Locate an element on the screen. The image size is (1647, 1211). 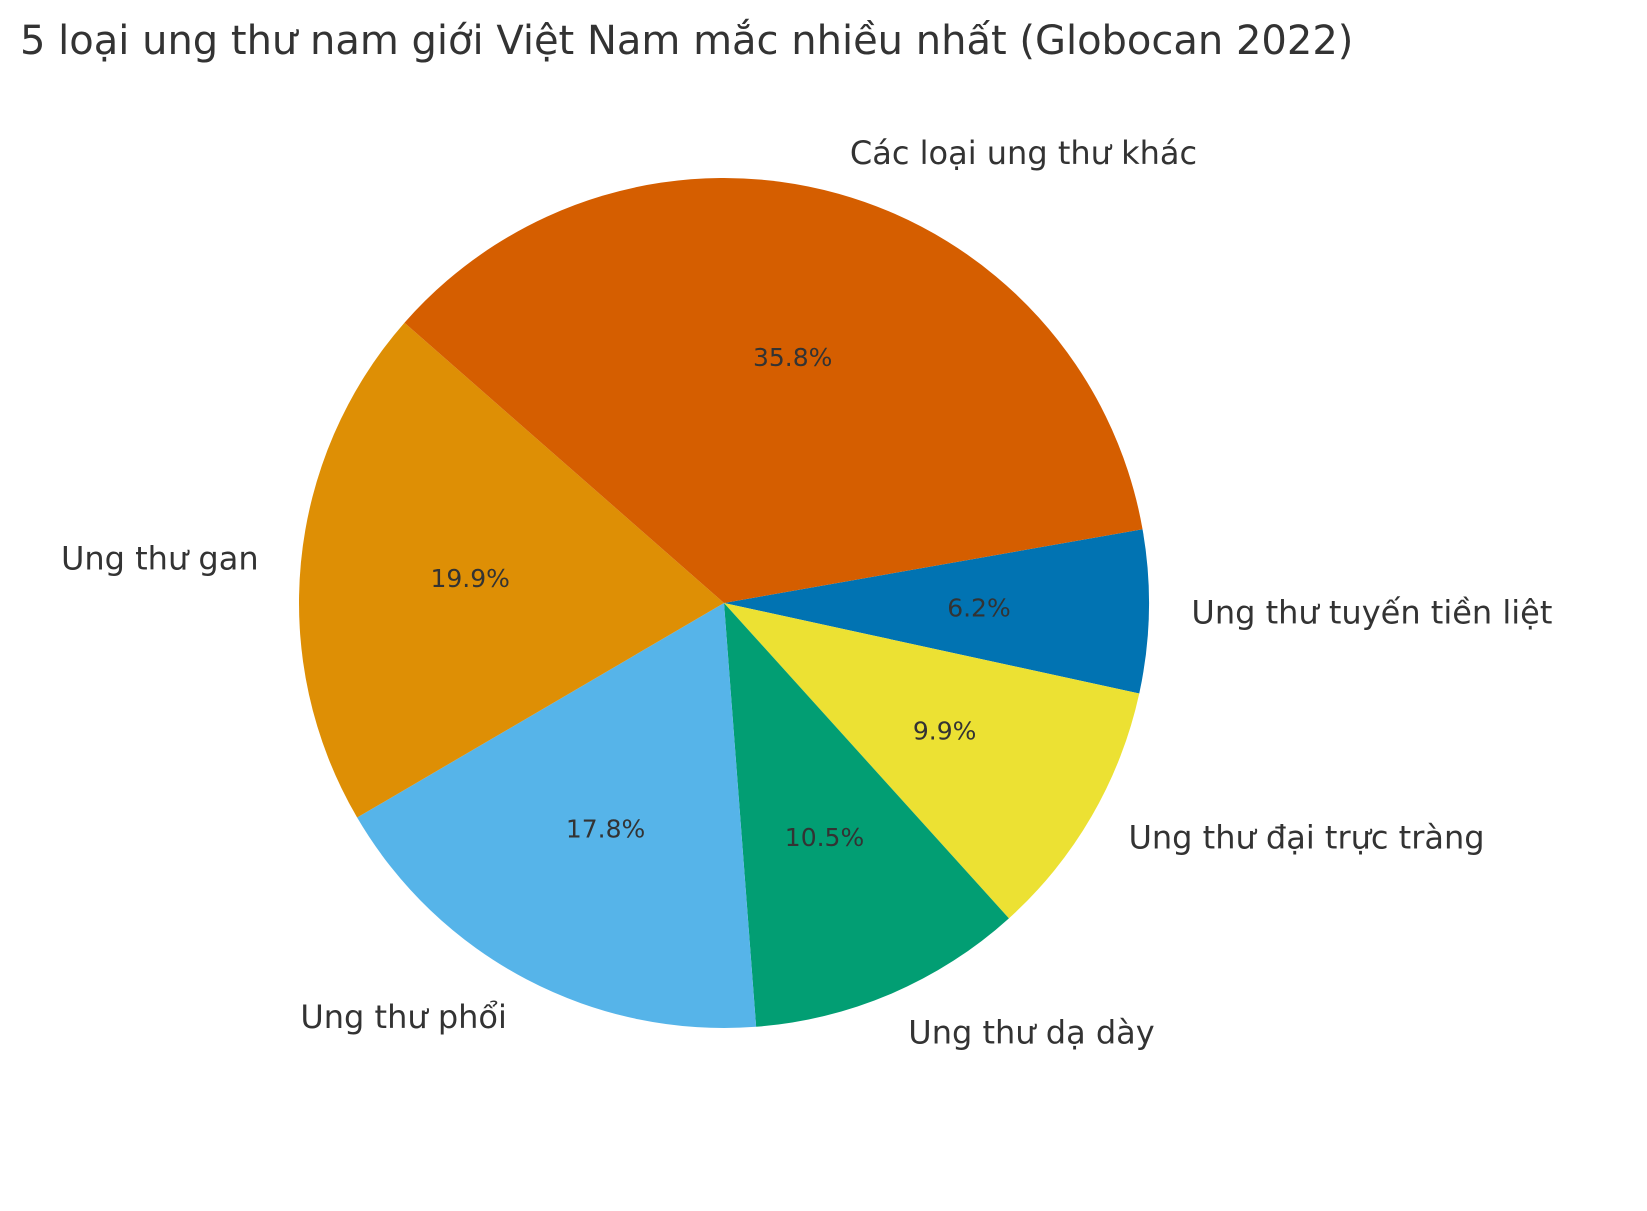
percent-label: 9.9% is located at coordinates (945, 730).